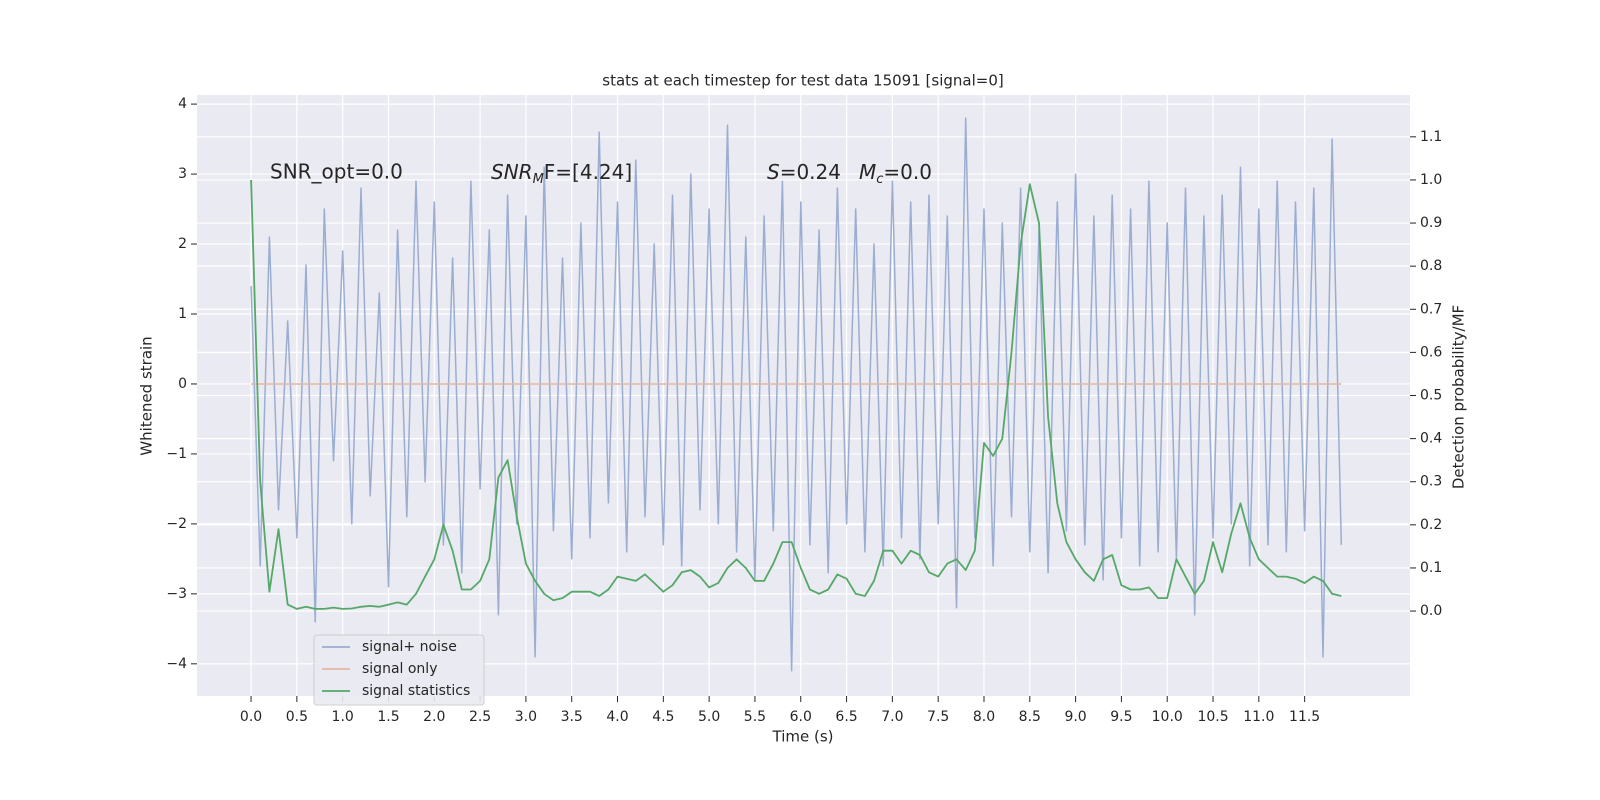 This screenshot has width=1600, height=800. I want to click on y2-tick-label: 0.4, so click(1431, 439).